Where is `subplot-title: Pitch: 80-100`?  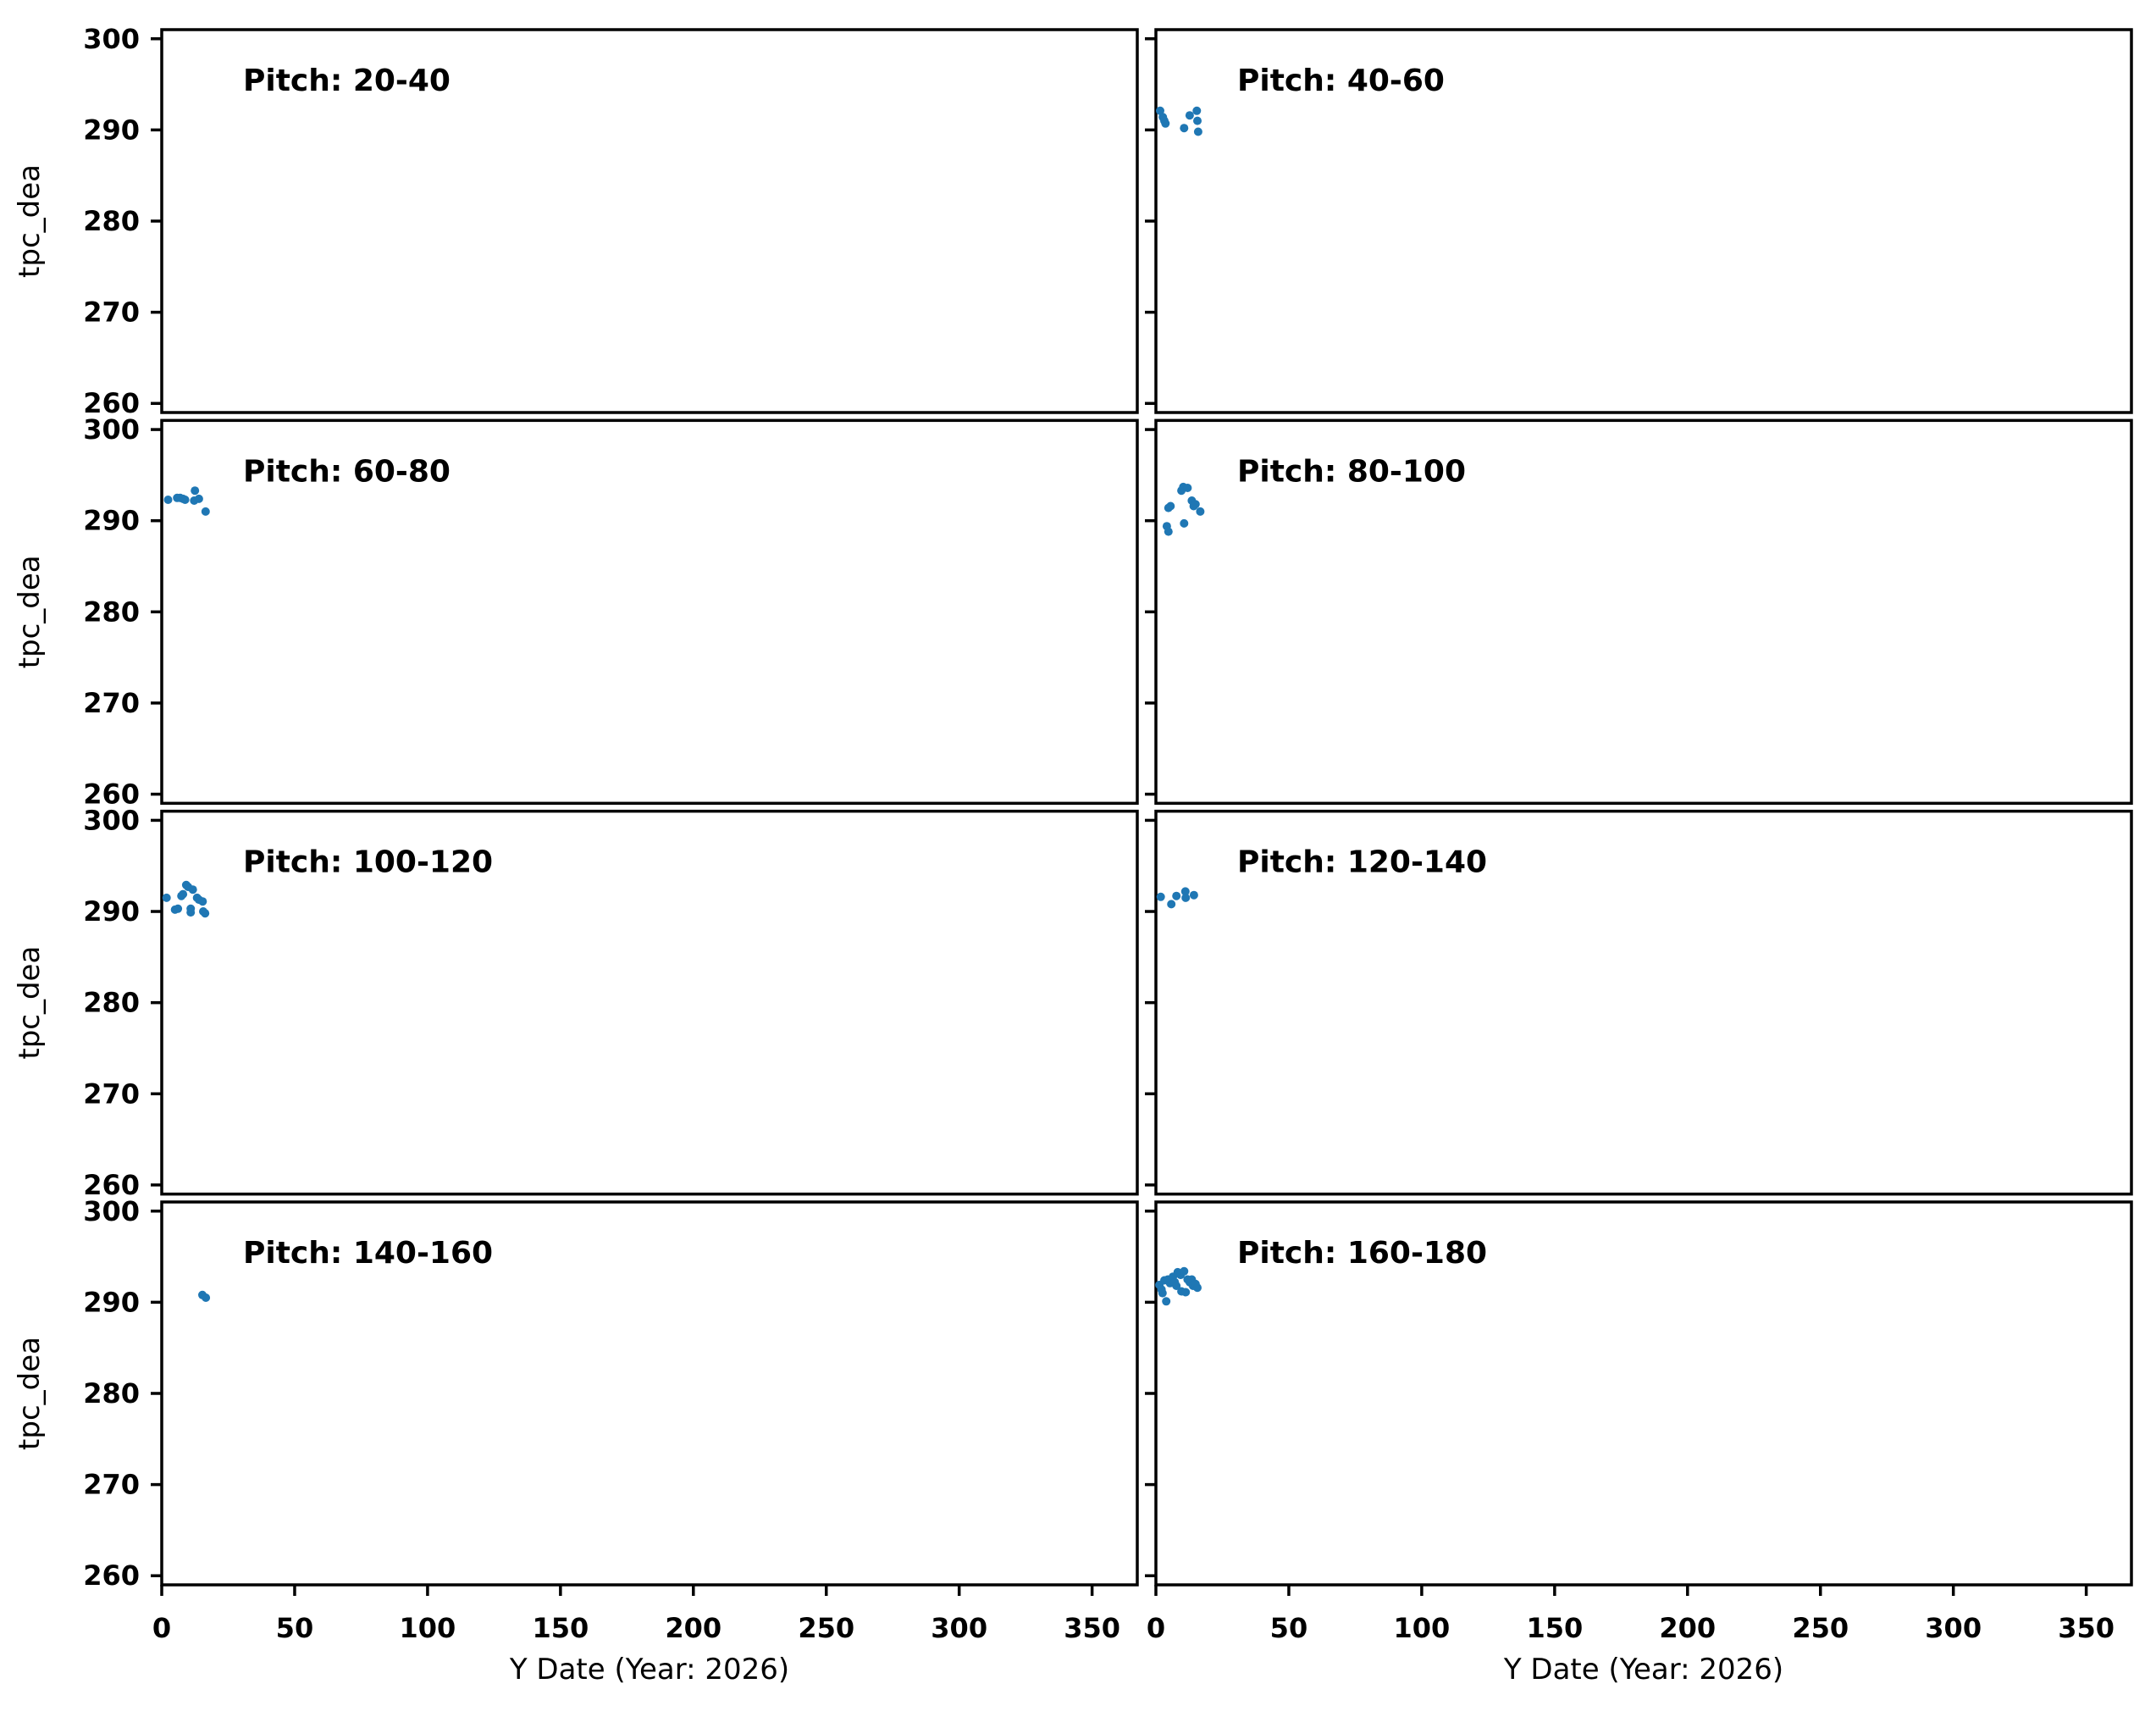
subplot-title: Pitch: 80-100 is located at coordinates (1351, 472).